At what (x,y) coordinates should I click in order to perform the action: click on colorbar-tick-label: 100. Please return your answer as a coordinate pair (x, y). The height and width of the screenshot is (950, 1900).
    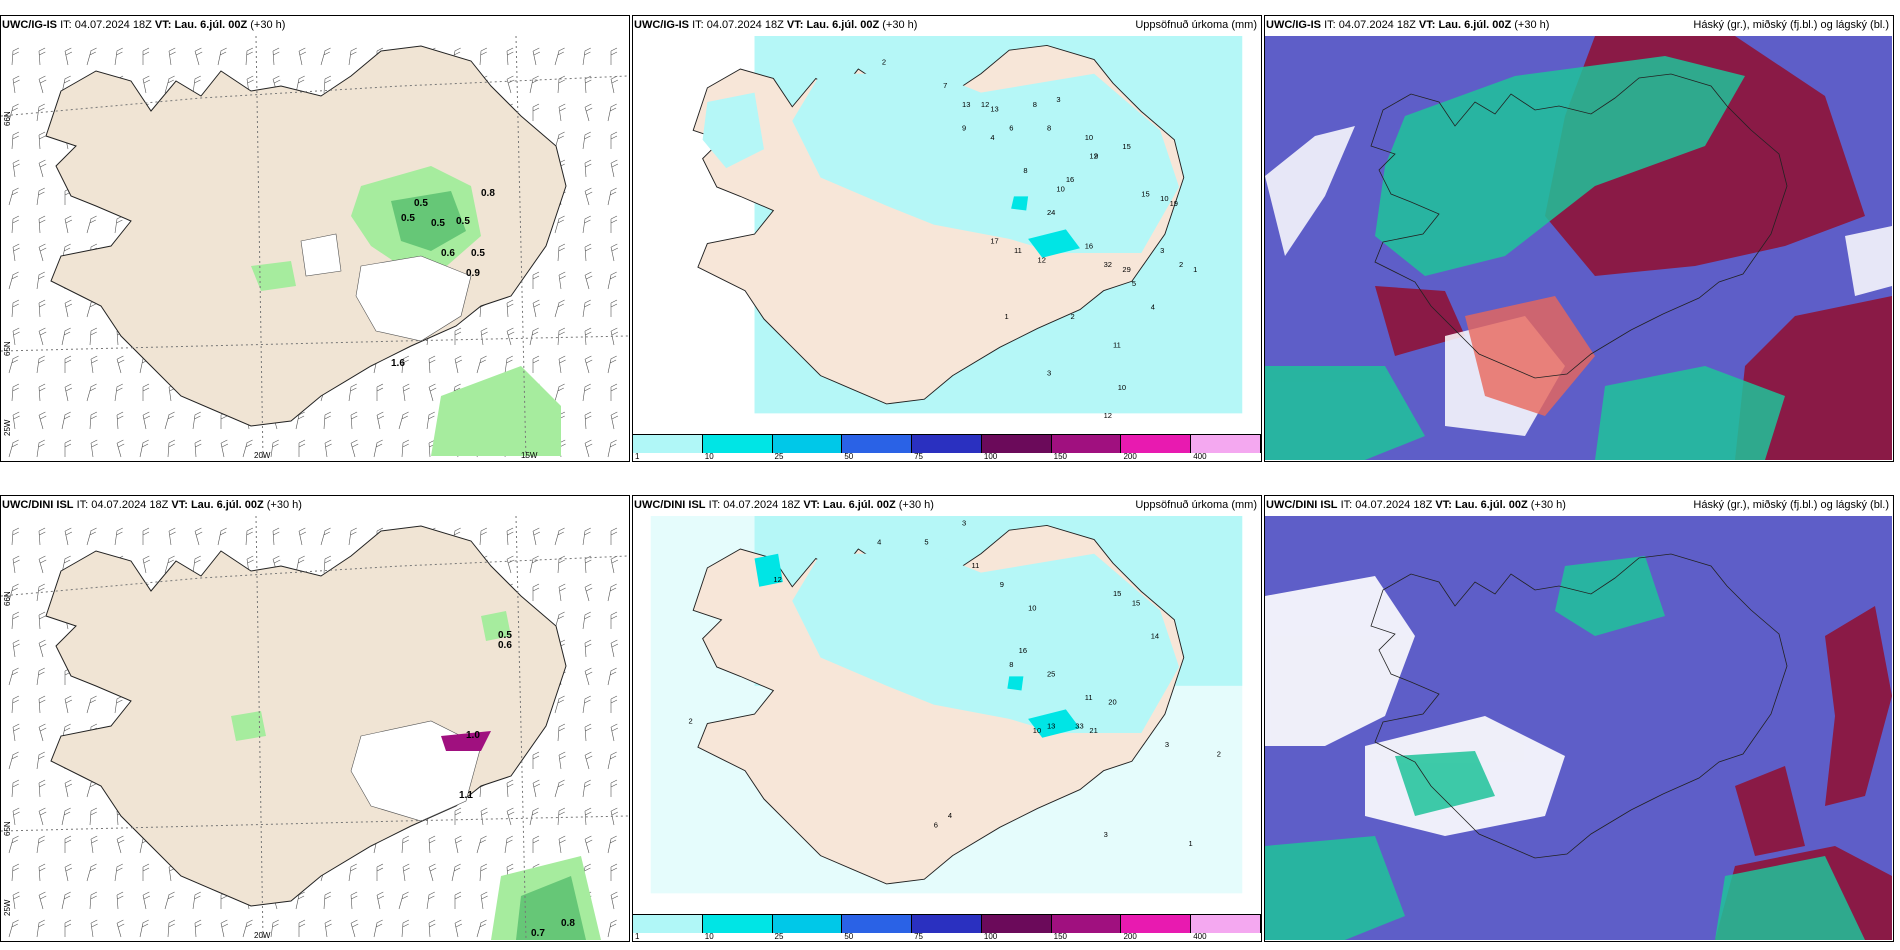
    Looking at the image, I should click on (990, 456).